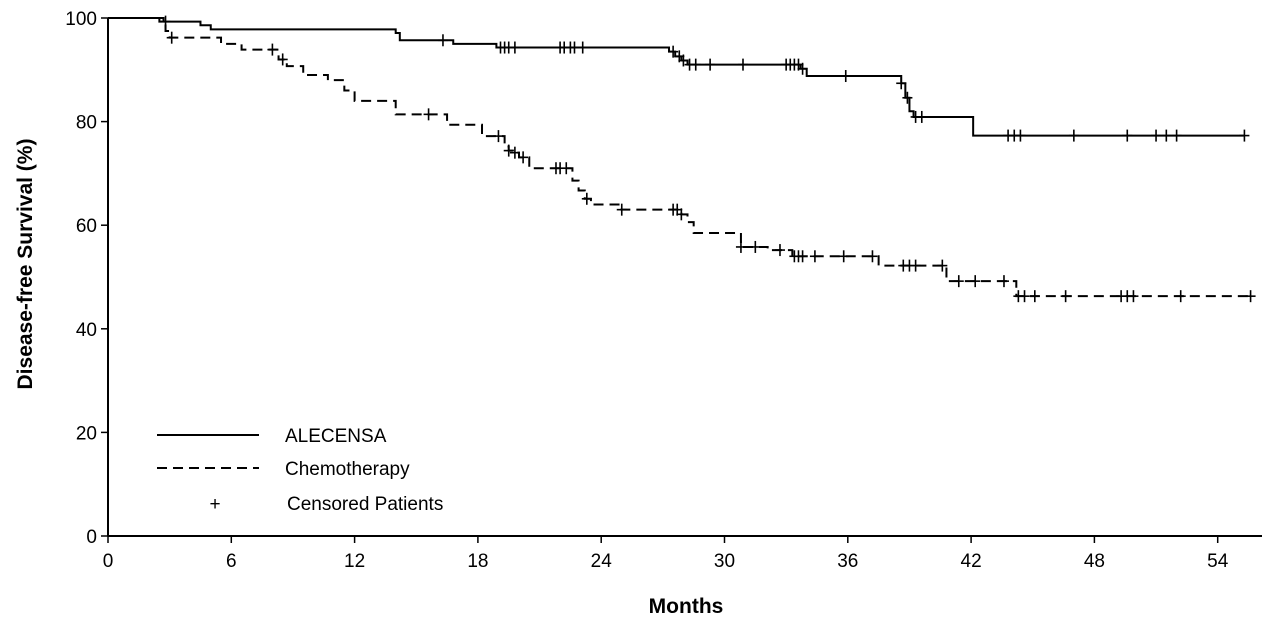 This screenshot has height=623, width=1270. Describe the element at coordinates (86, 330) in the screenshot. I see `y-tick-label: 40` at that location.